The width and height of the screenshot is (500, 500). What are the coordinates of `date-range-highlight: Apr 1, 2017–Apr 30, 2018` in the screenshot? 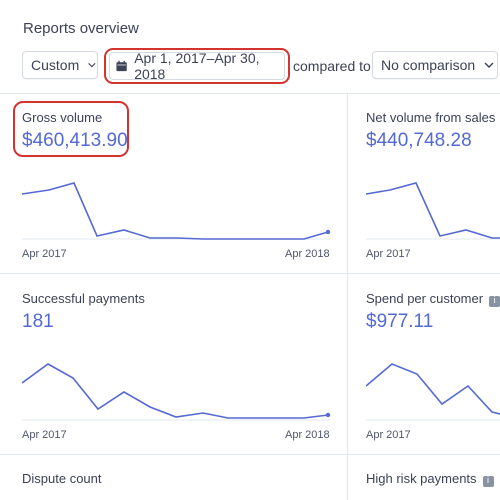 It's located at (197, 66).